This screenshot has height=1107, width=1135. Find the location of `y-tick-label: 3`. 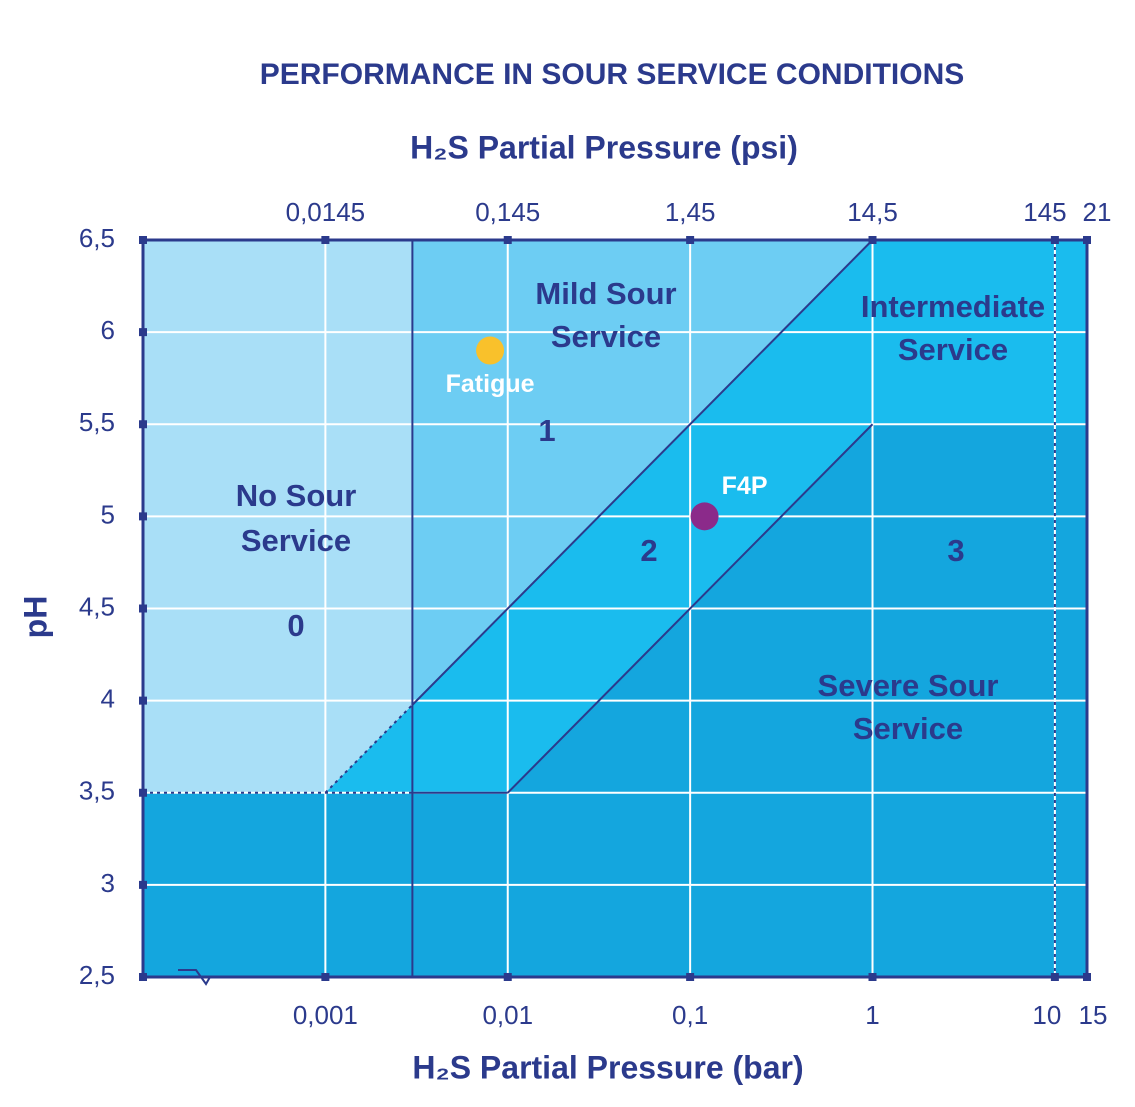

y-tick-label: 3 is located at coordinates (108, 883).